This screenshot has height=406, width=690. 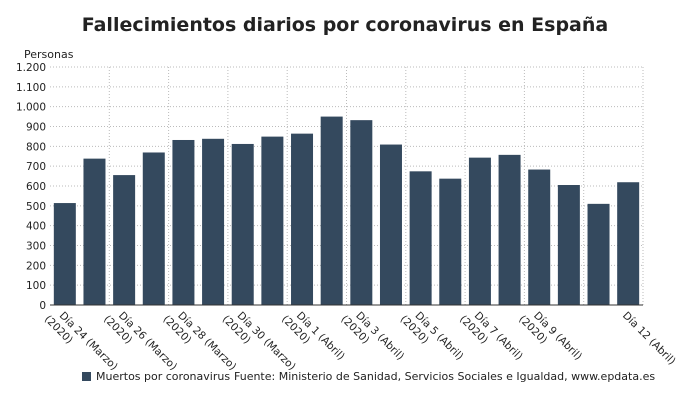 What do you see at coordinates (36, 187) in the screenshot?
I see `y-tick-label: 600` at bounding box center [36, 187].